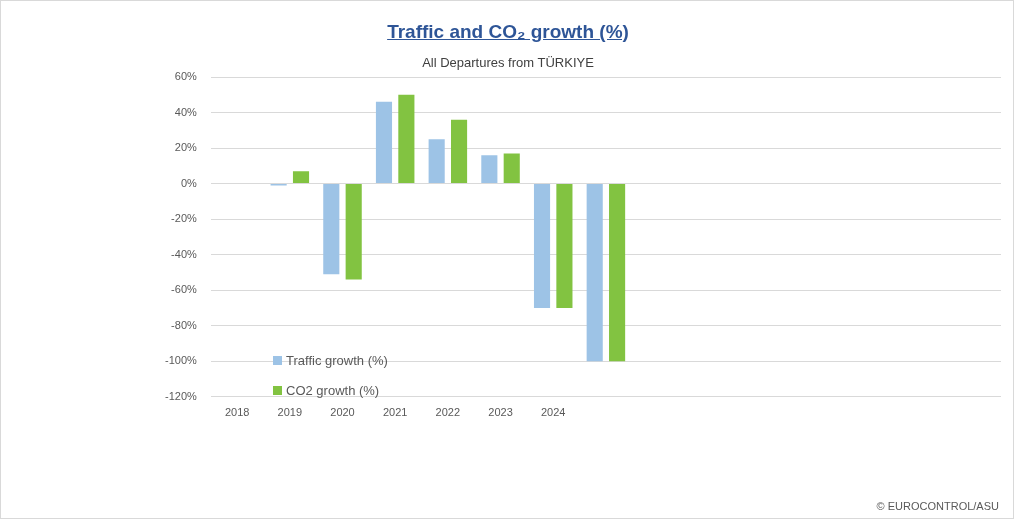 This screenshot has width=1014, height=519. What do you see at coordinates (184, 253) in the screenshot?
I see `y-tick-label: -40%` at bounding box center [184, 253].